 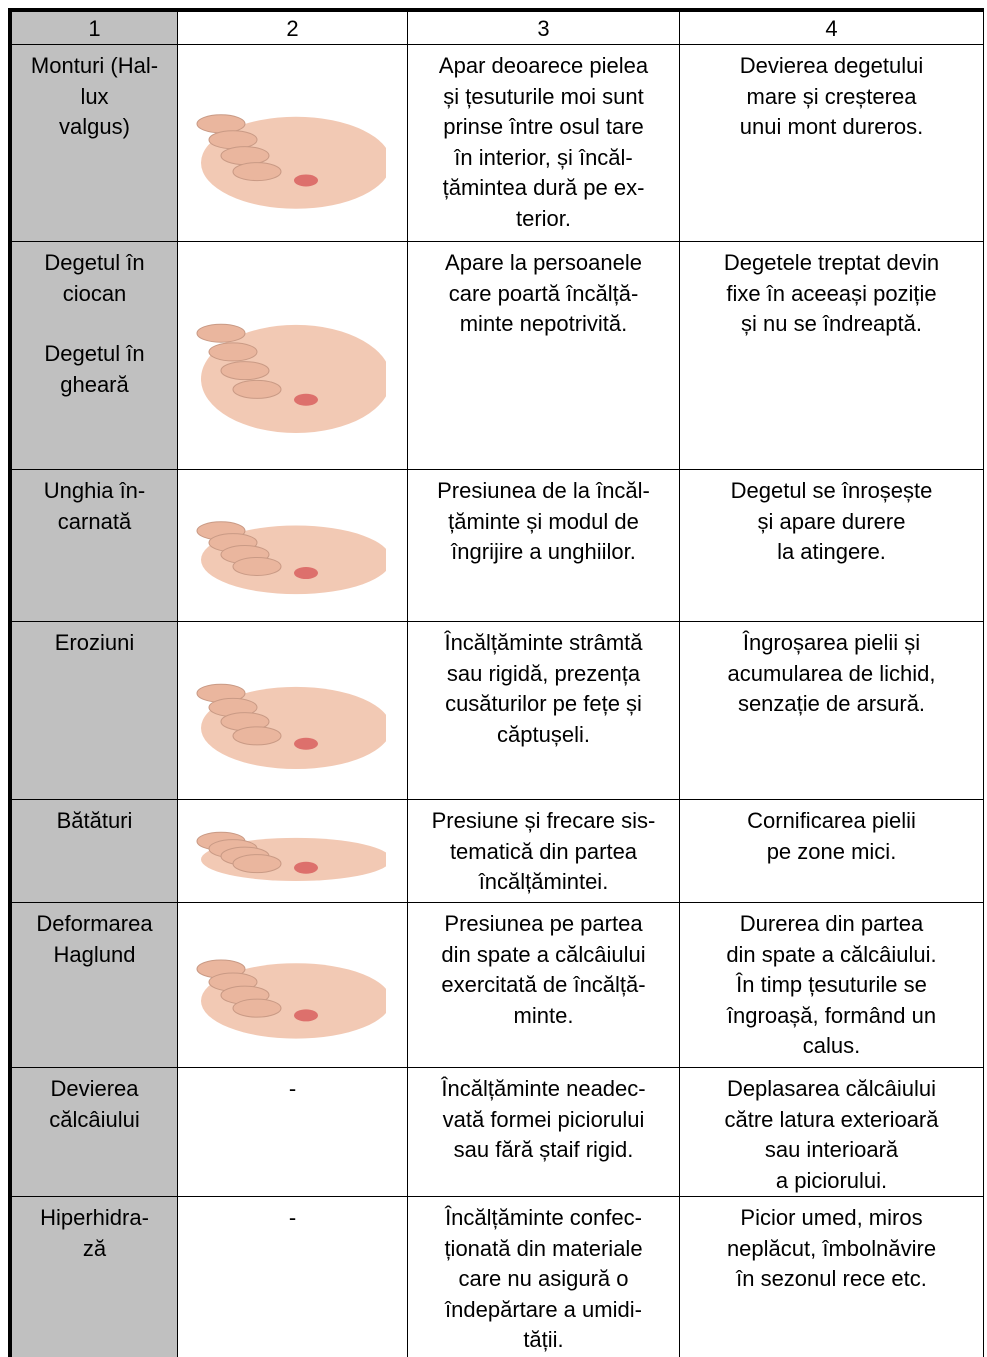 I want to click on text-line: Cornificarea pielii, so click(x=831, y=820).